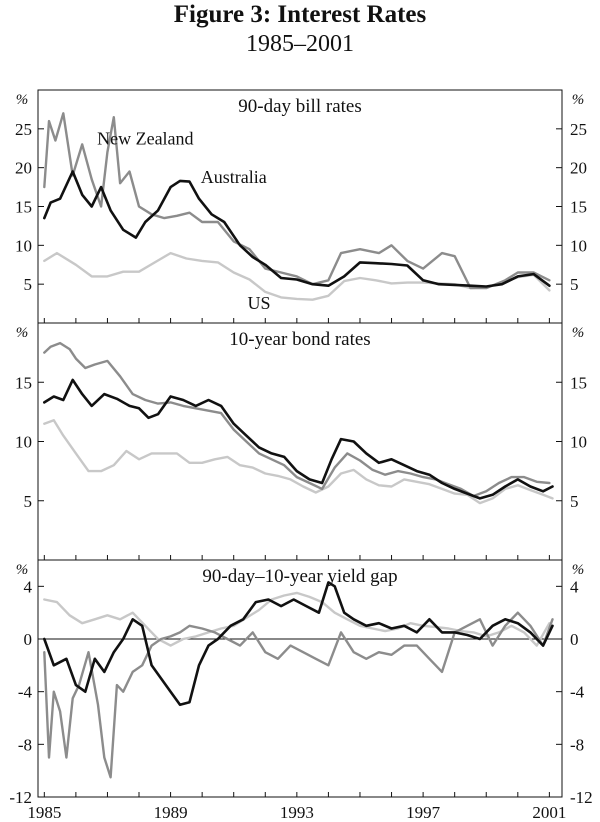 Image resolution: width=600 pixels, height=822 pixels. What do you see at coordinates (578, 100) in the screenshot?
I see `panel-1-unit-right: %` at bounding box center [578, 100].